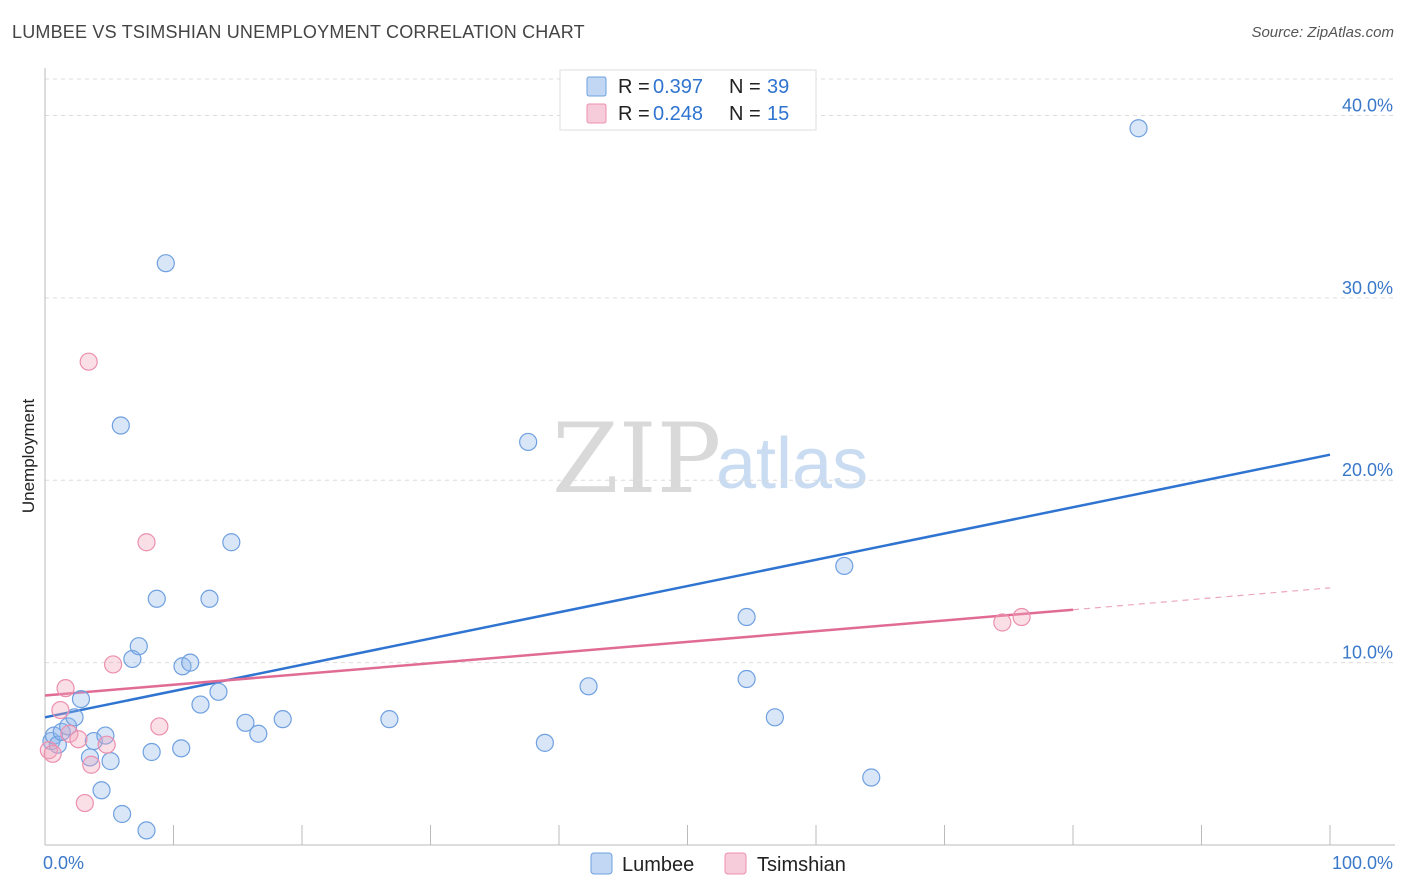 Image resolution: width=1406 pixels, height=892 pixels. Describe the element at coordinates (678, 87) in the screenshot. I see `stats-r-value-lumbee: 0.397` at that location.